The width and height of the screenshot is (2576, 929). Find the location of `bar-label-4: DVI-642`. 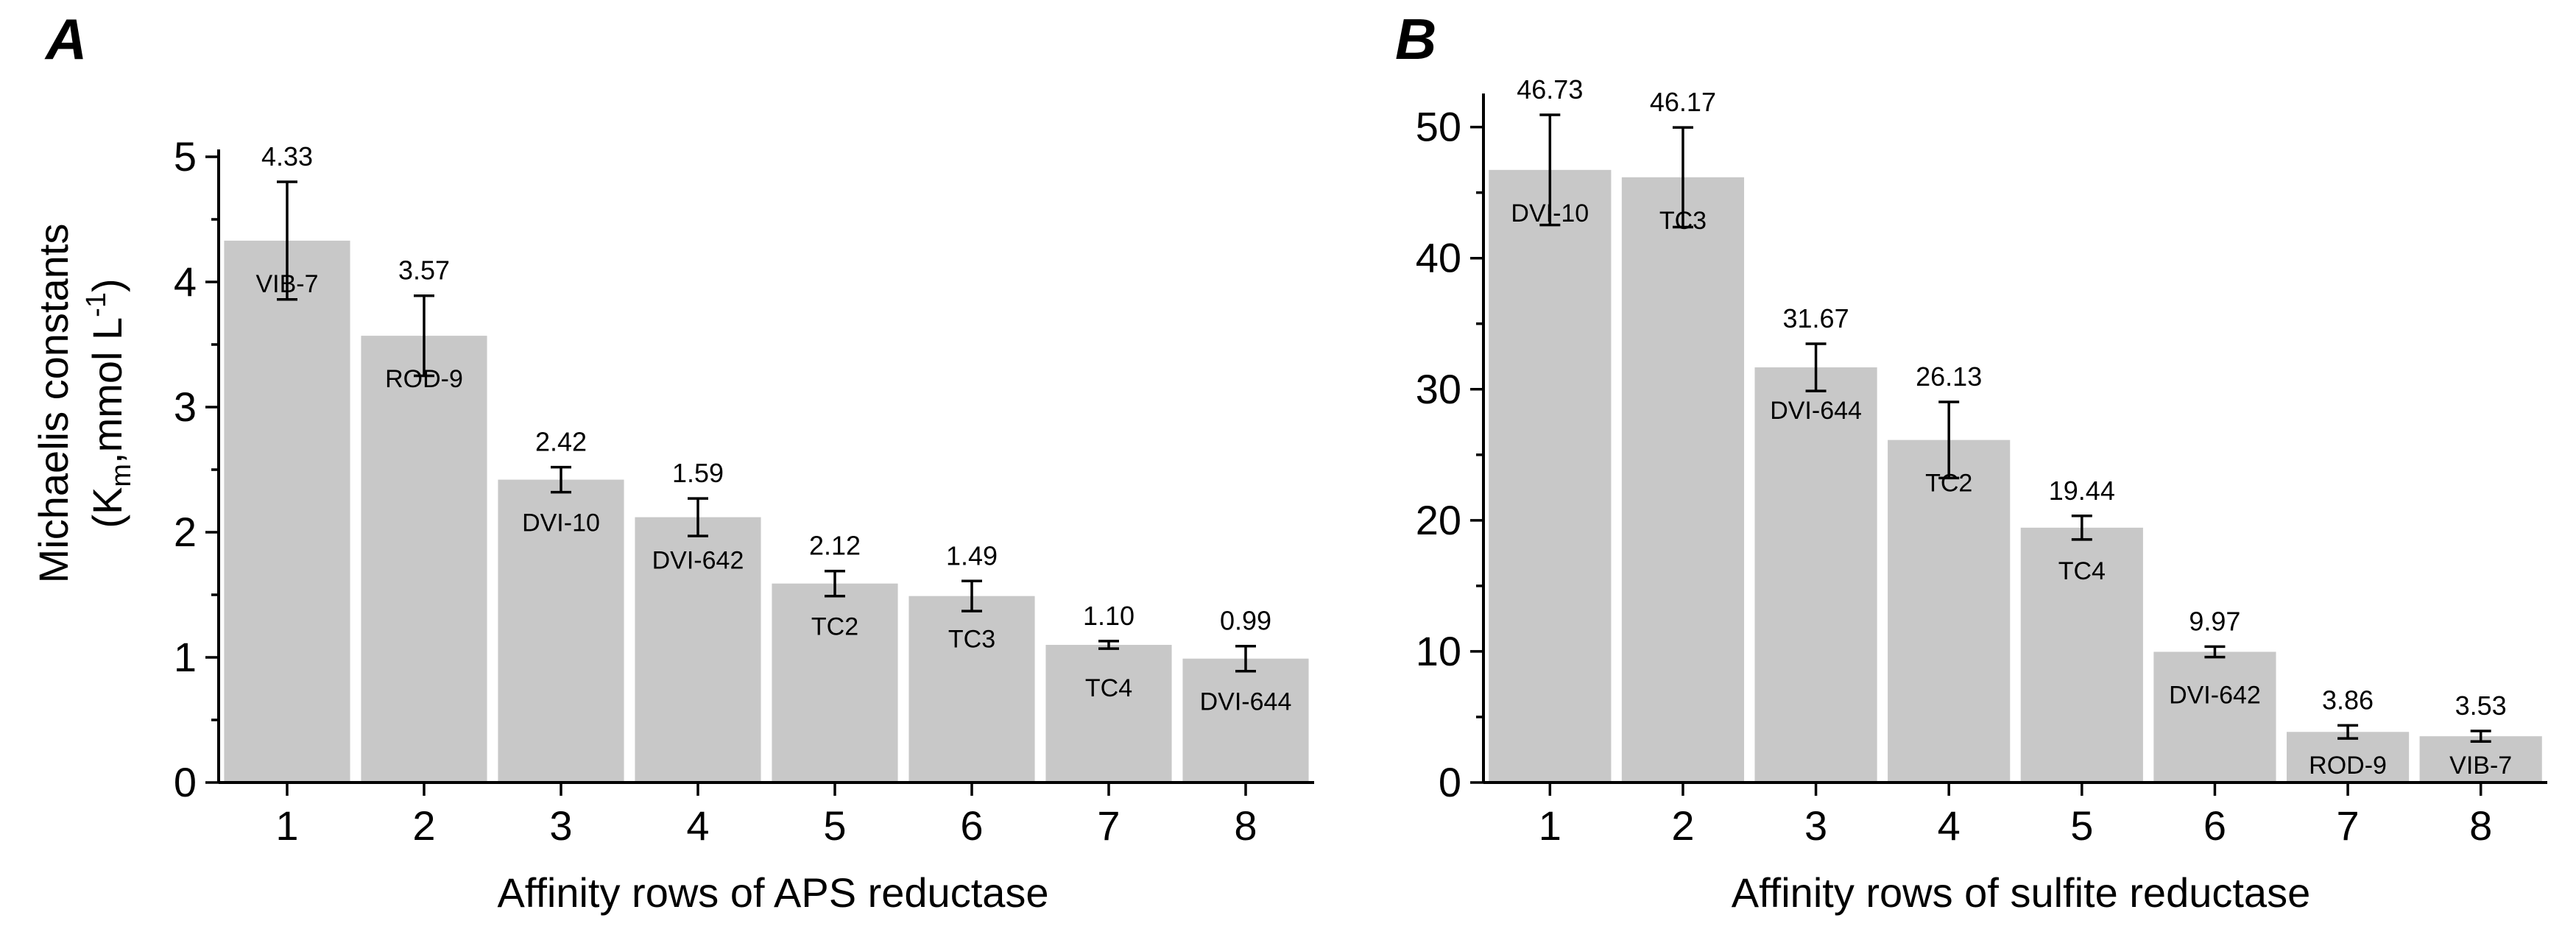

bar-label-4: DVI-642 is located at coordinates (698, 561).